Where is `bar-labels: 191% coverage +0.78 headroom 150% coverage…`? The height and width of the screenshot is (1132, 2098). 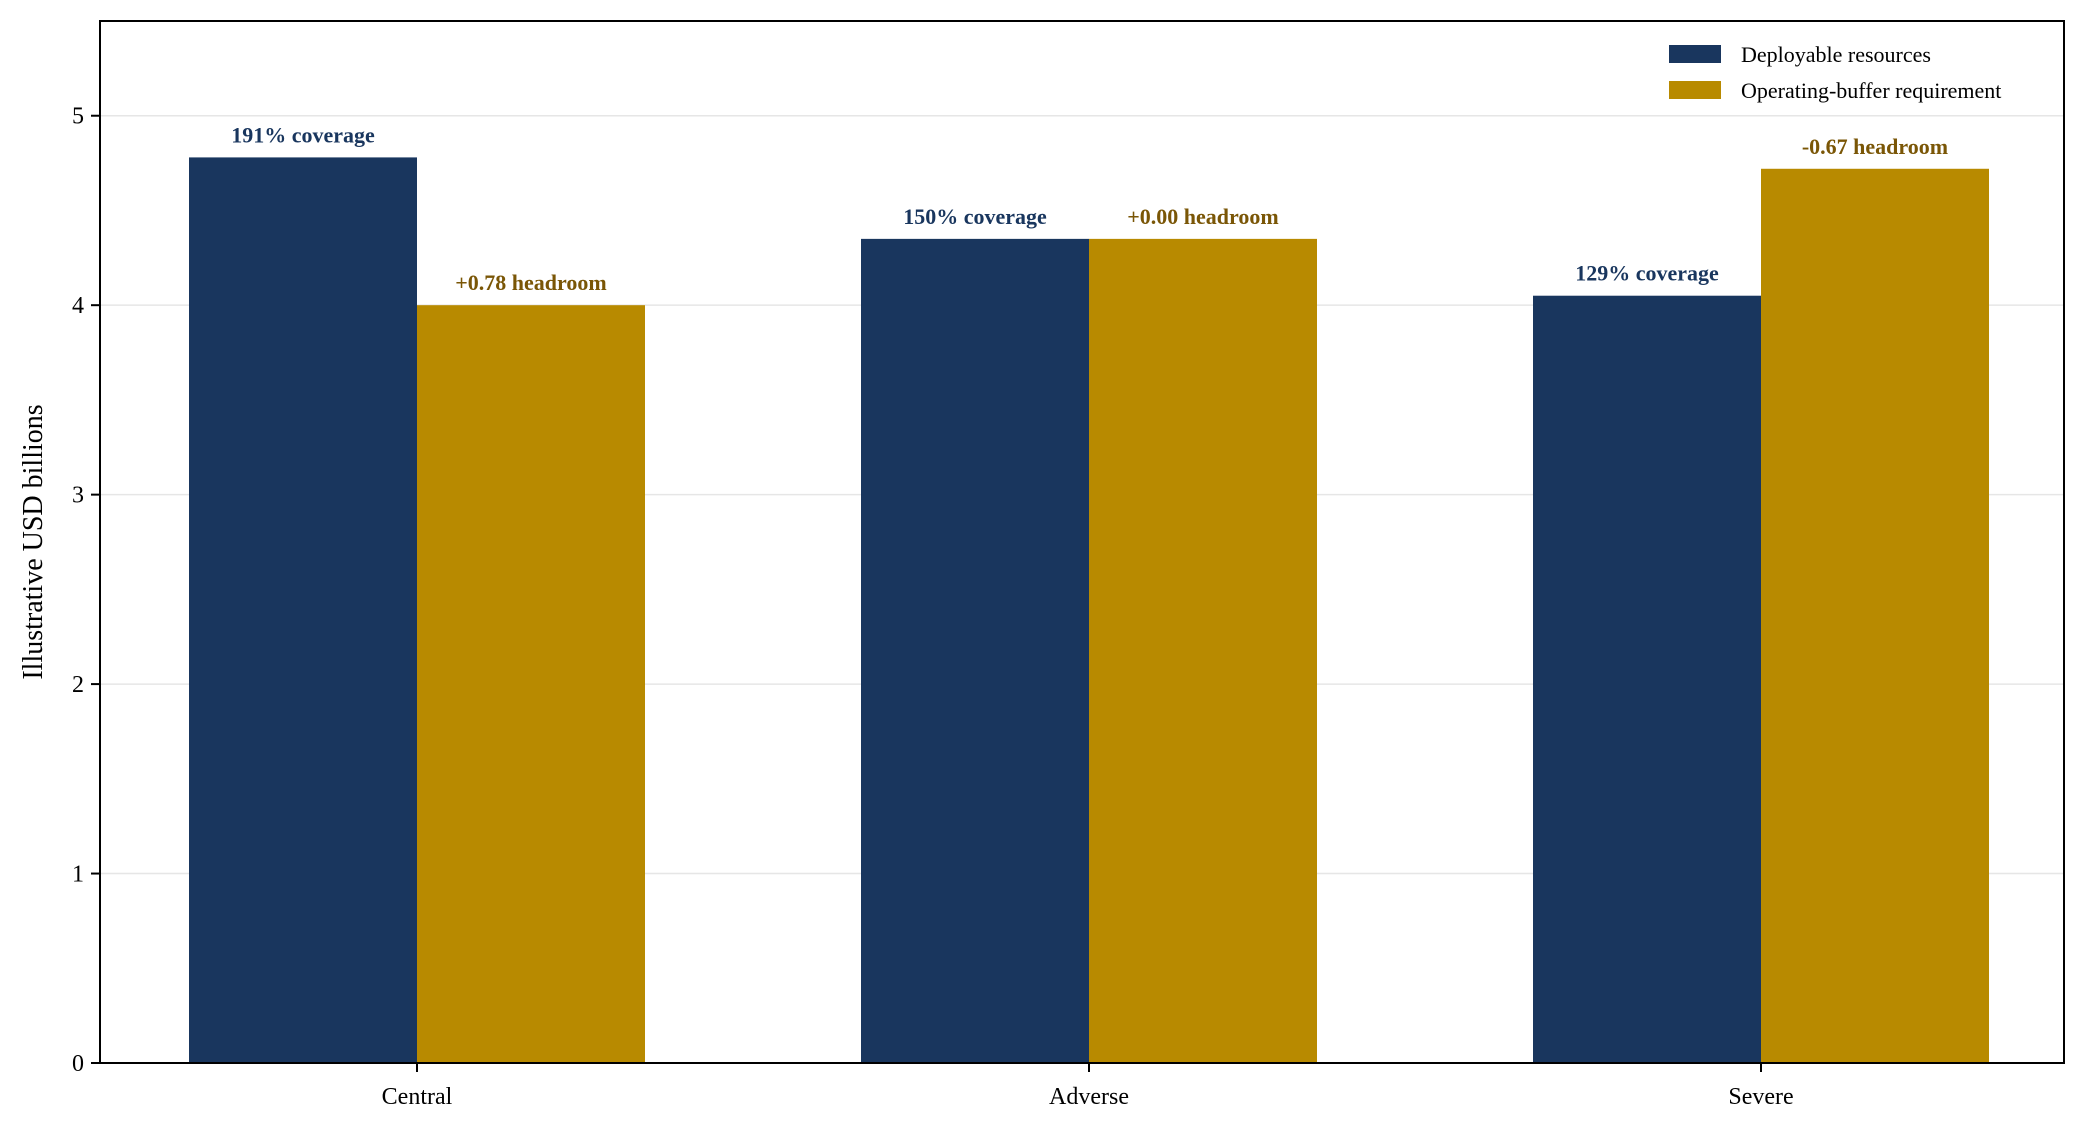 bar-labels: 191% coverage +0.78 headroom 150% coverage… is located at coordinates (1089, 208).